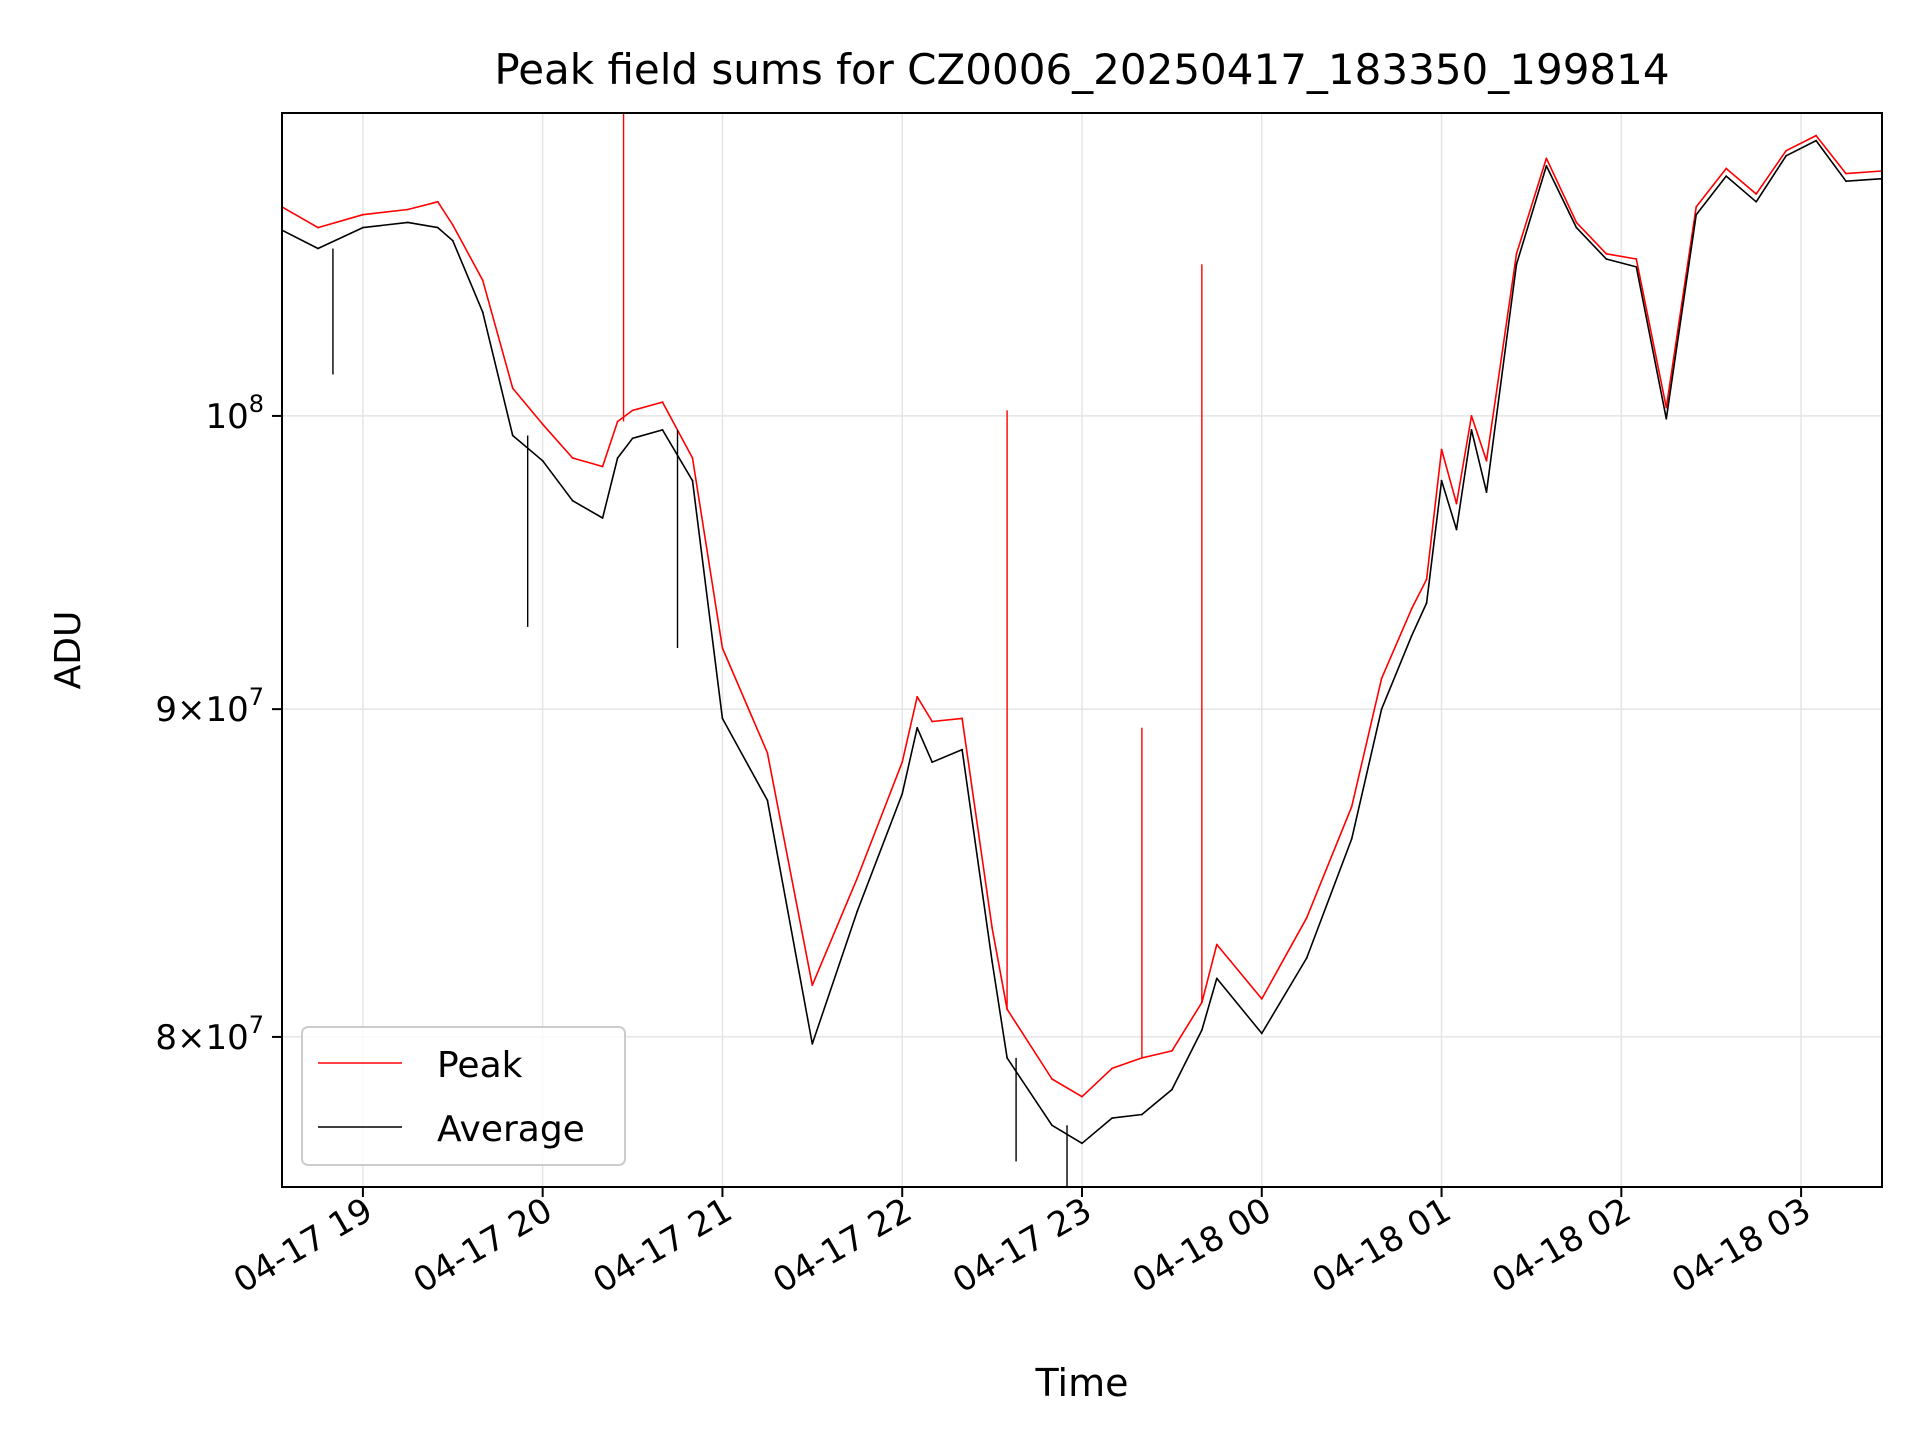  I want to click on legend-label-peak: Peak, so click(480, 1065).